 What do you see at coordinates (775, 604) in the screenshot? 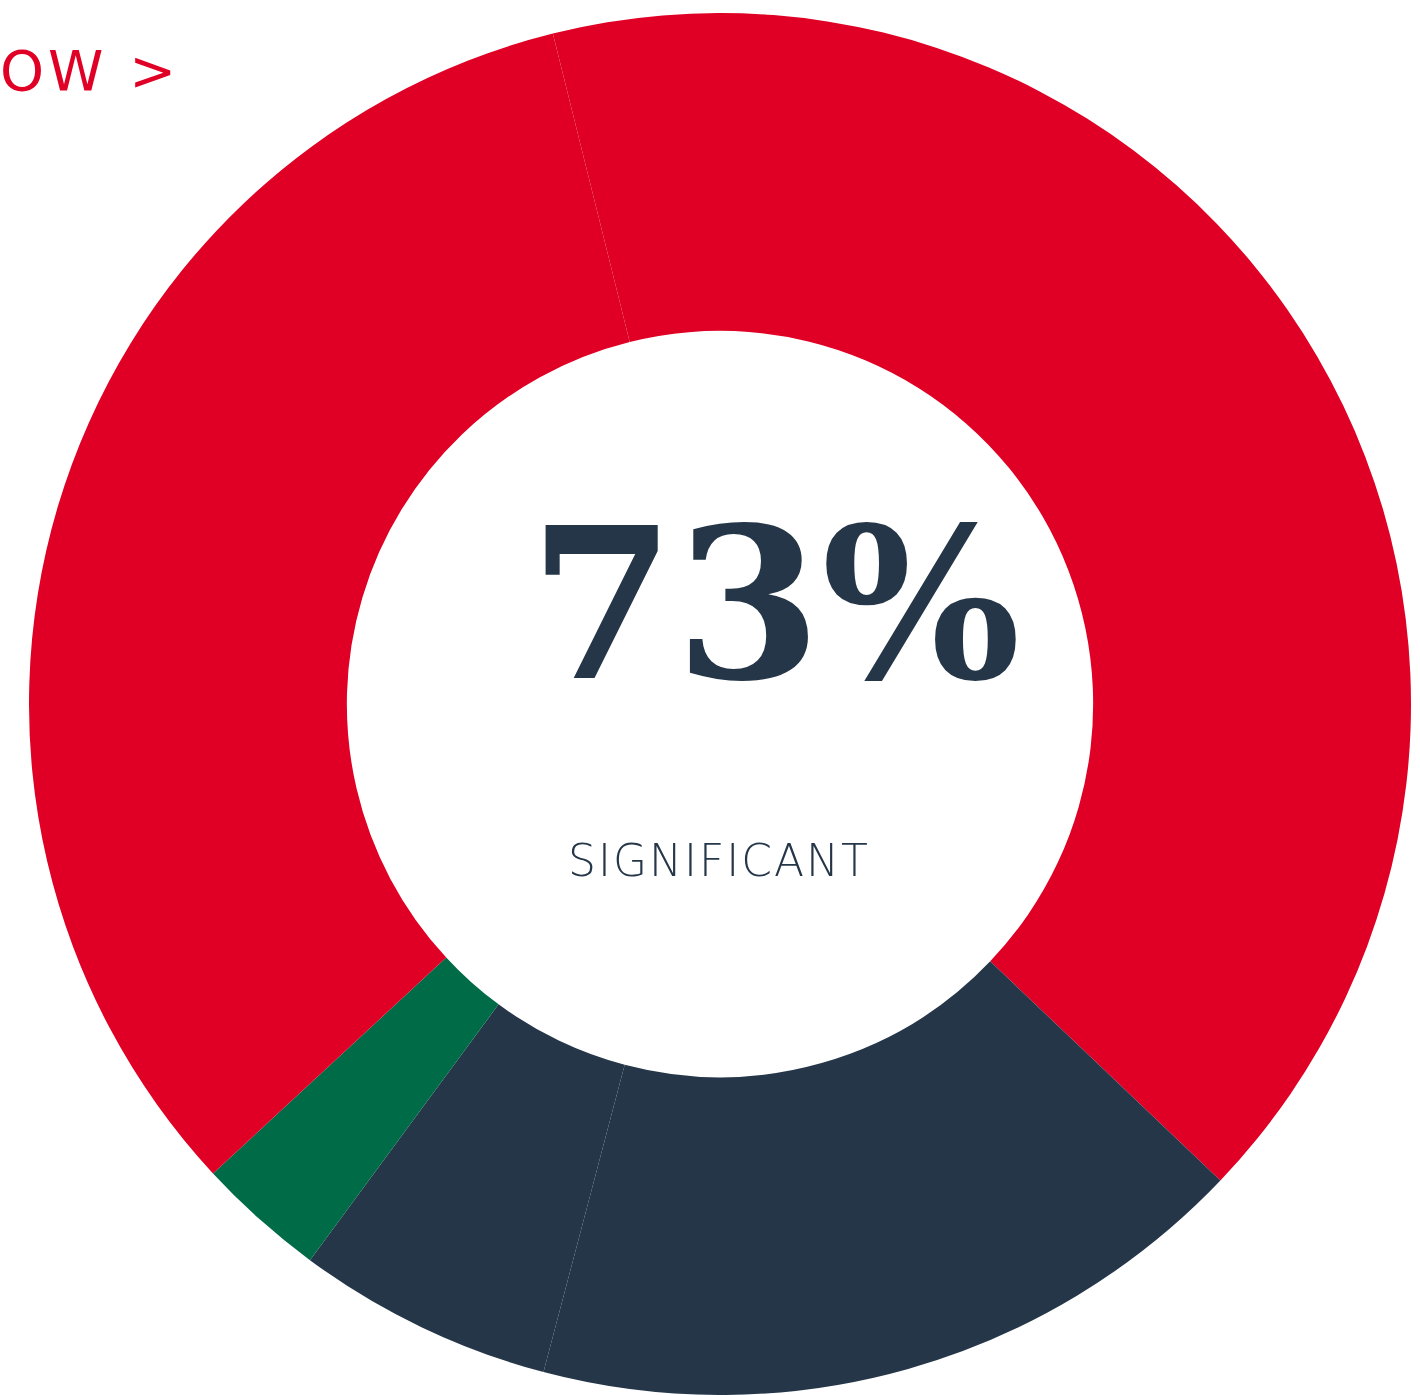
I see `text: 73%` at bounding box center [775, 604].